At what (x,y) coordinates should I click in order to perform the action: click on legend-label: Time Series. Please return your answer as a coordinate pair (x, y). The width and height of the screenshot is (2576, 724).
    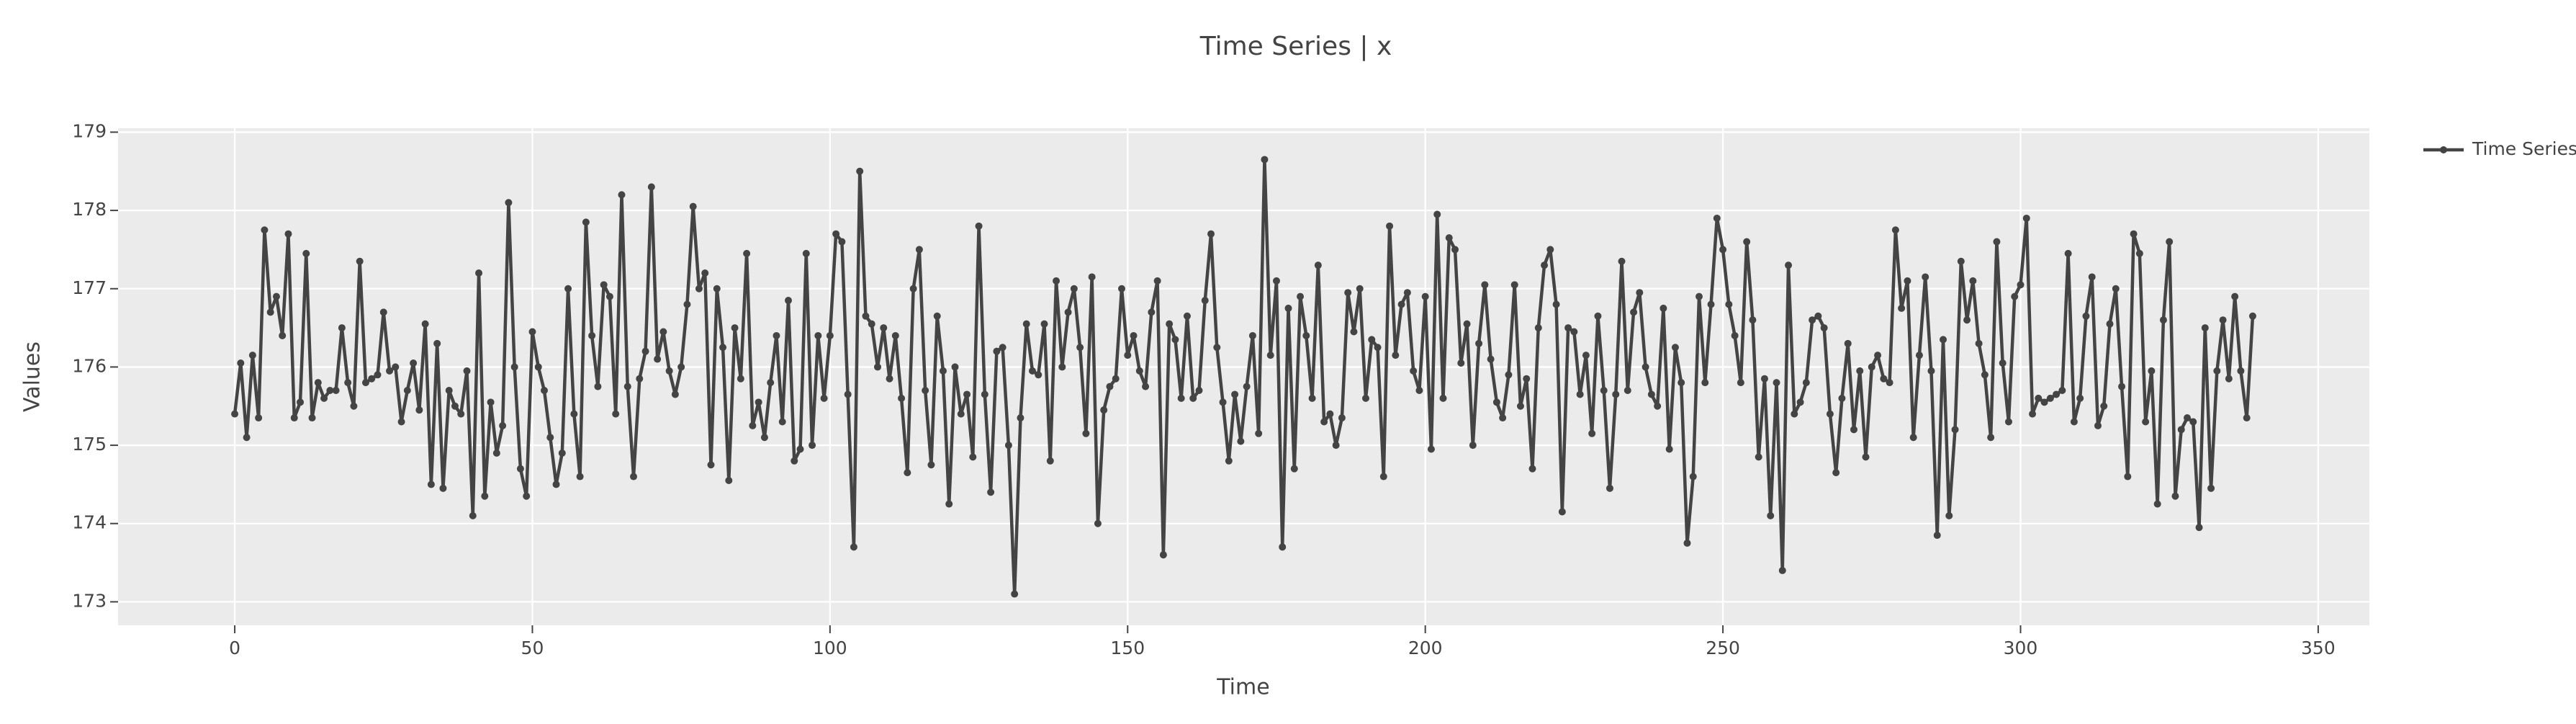
    Looking at the image, I should click on (2524, 148).